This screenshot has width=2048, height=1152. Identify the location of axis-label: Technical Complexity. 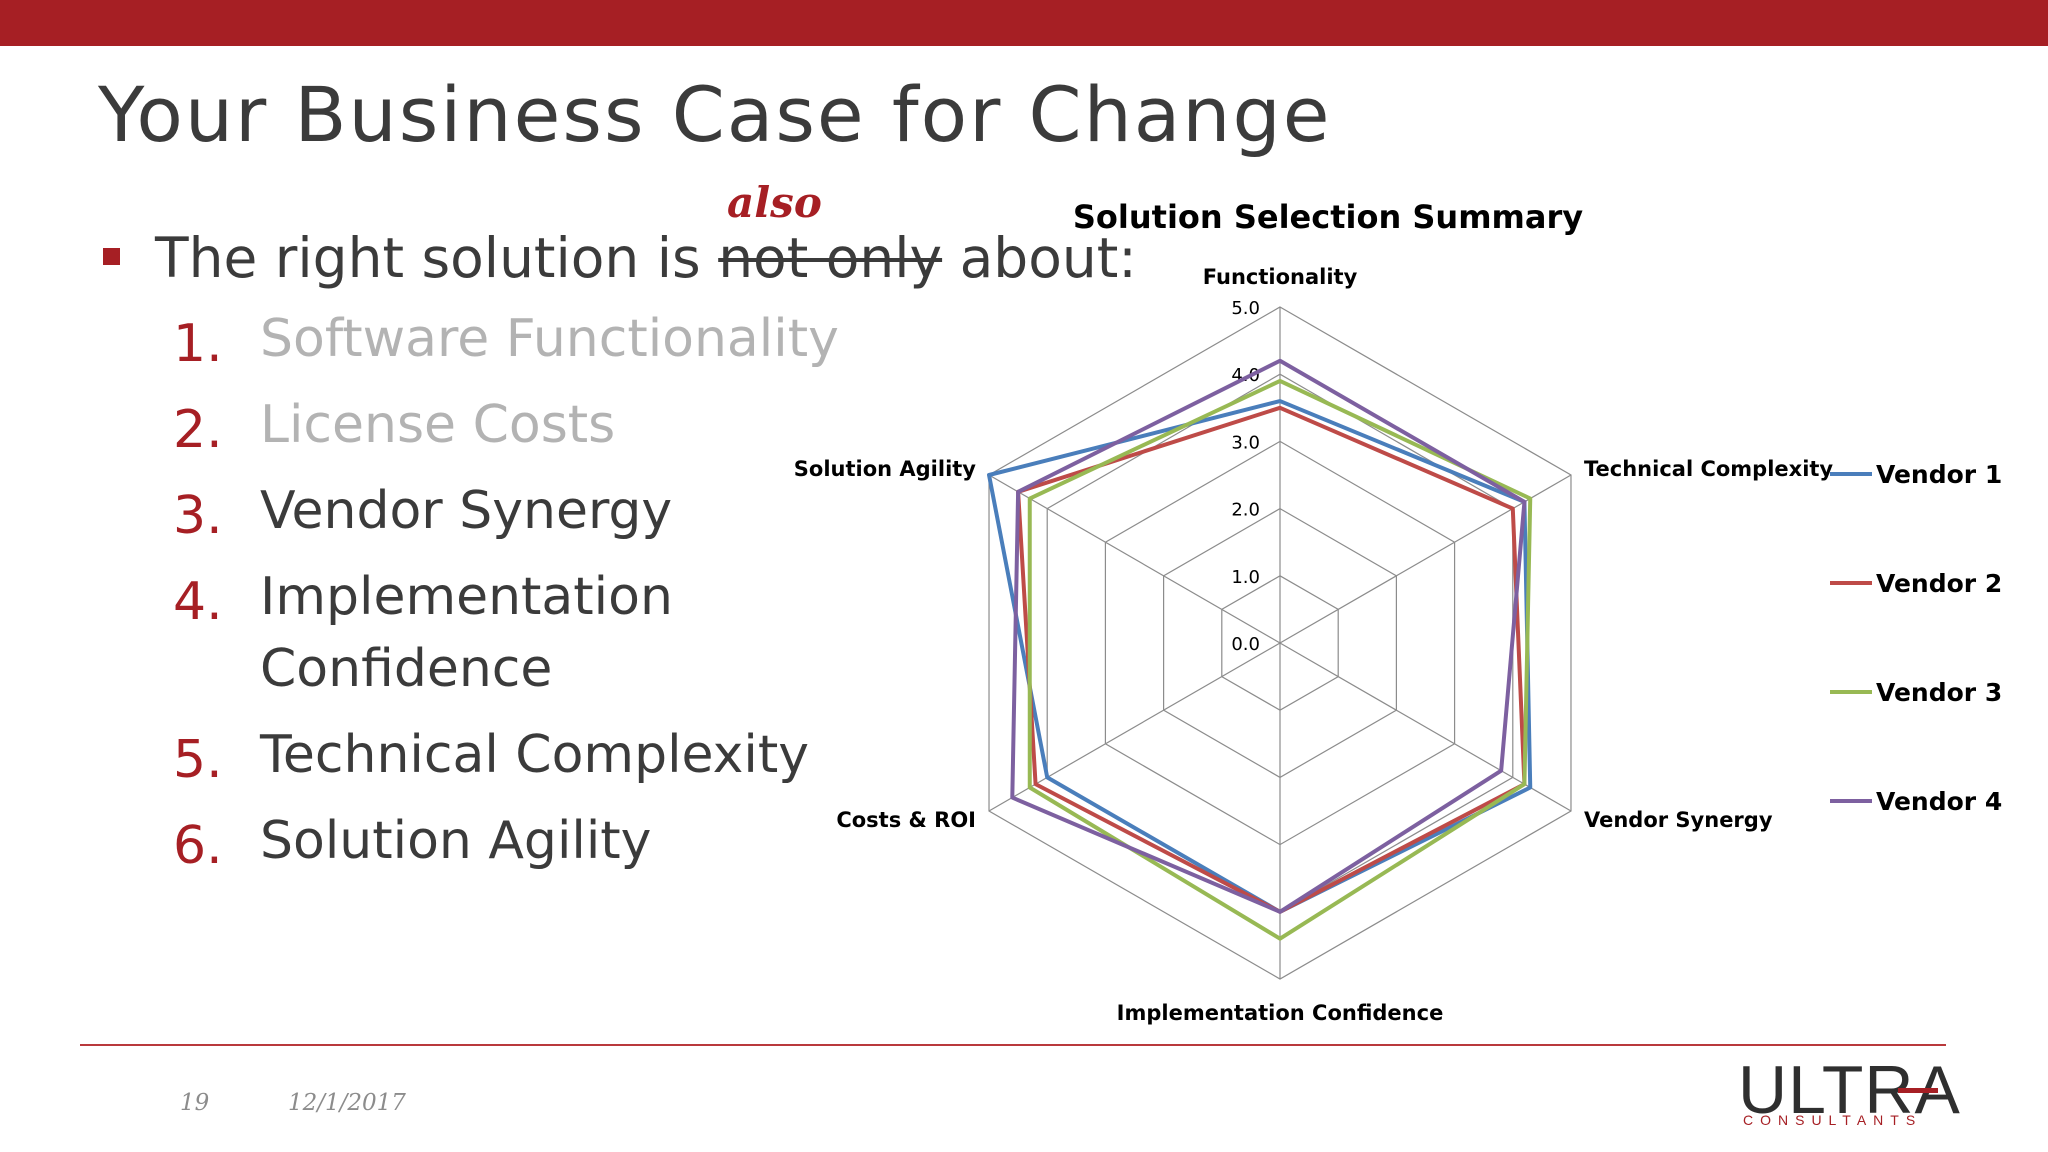
(1708, 469).